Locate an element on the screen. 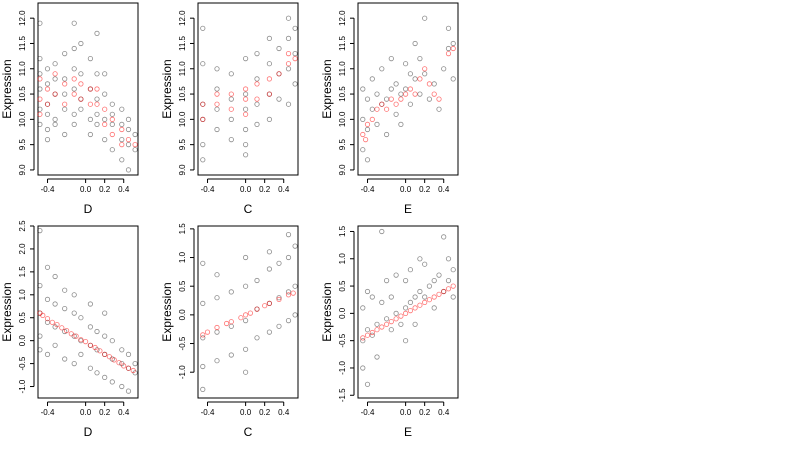 Image resolution: width=800 pixels, height=450 pixels. y-tick-label: 9.0 is located at coordinates (22, 170).